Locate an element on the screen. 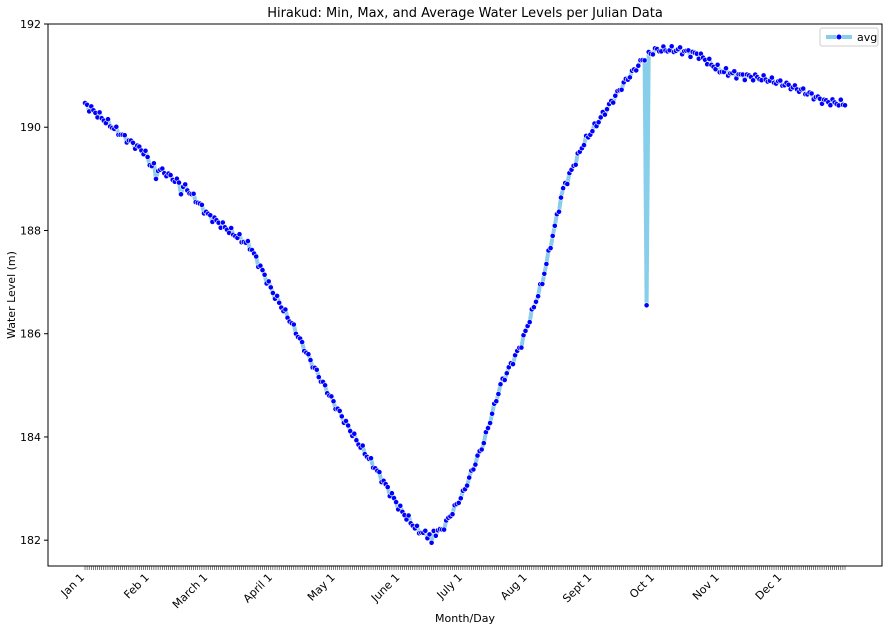  x-tick-label: May 1 is located at coordinates (321, 587).